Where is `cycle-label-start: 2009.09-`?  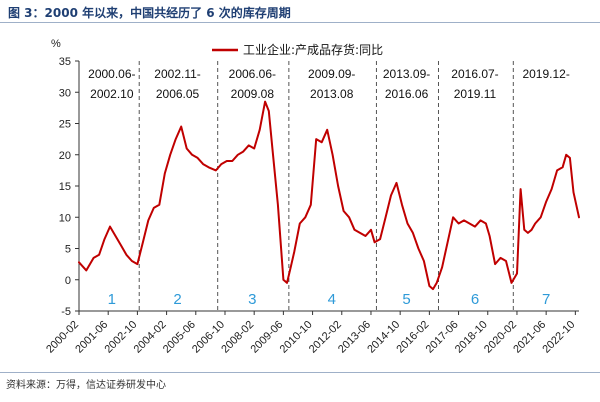 cycle-label-start: 2009.09- is located at coordinates (331, 74).